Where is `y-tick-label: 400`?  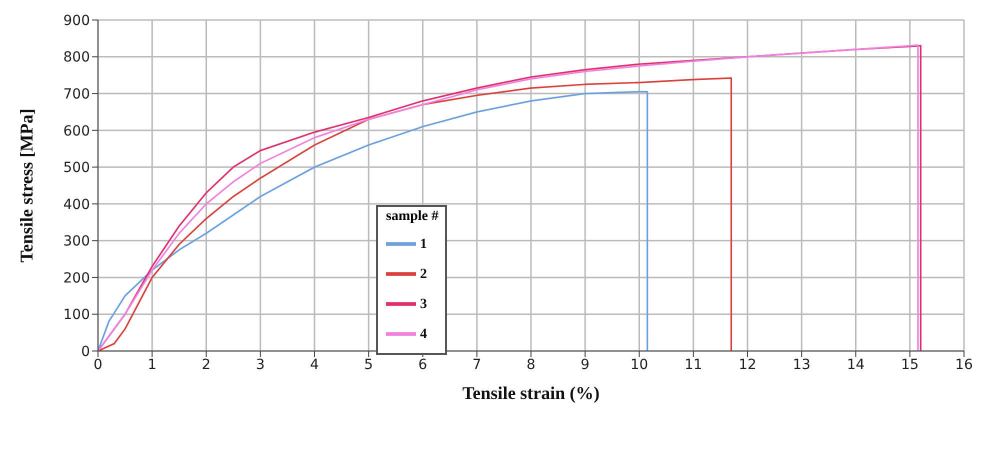 y-tick-label: 400 is located at coordinates (76, 204).